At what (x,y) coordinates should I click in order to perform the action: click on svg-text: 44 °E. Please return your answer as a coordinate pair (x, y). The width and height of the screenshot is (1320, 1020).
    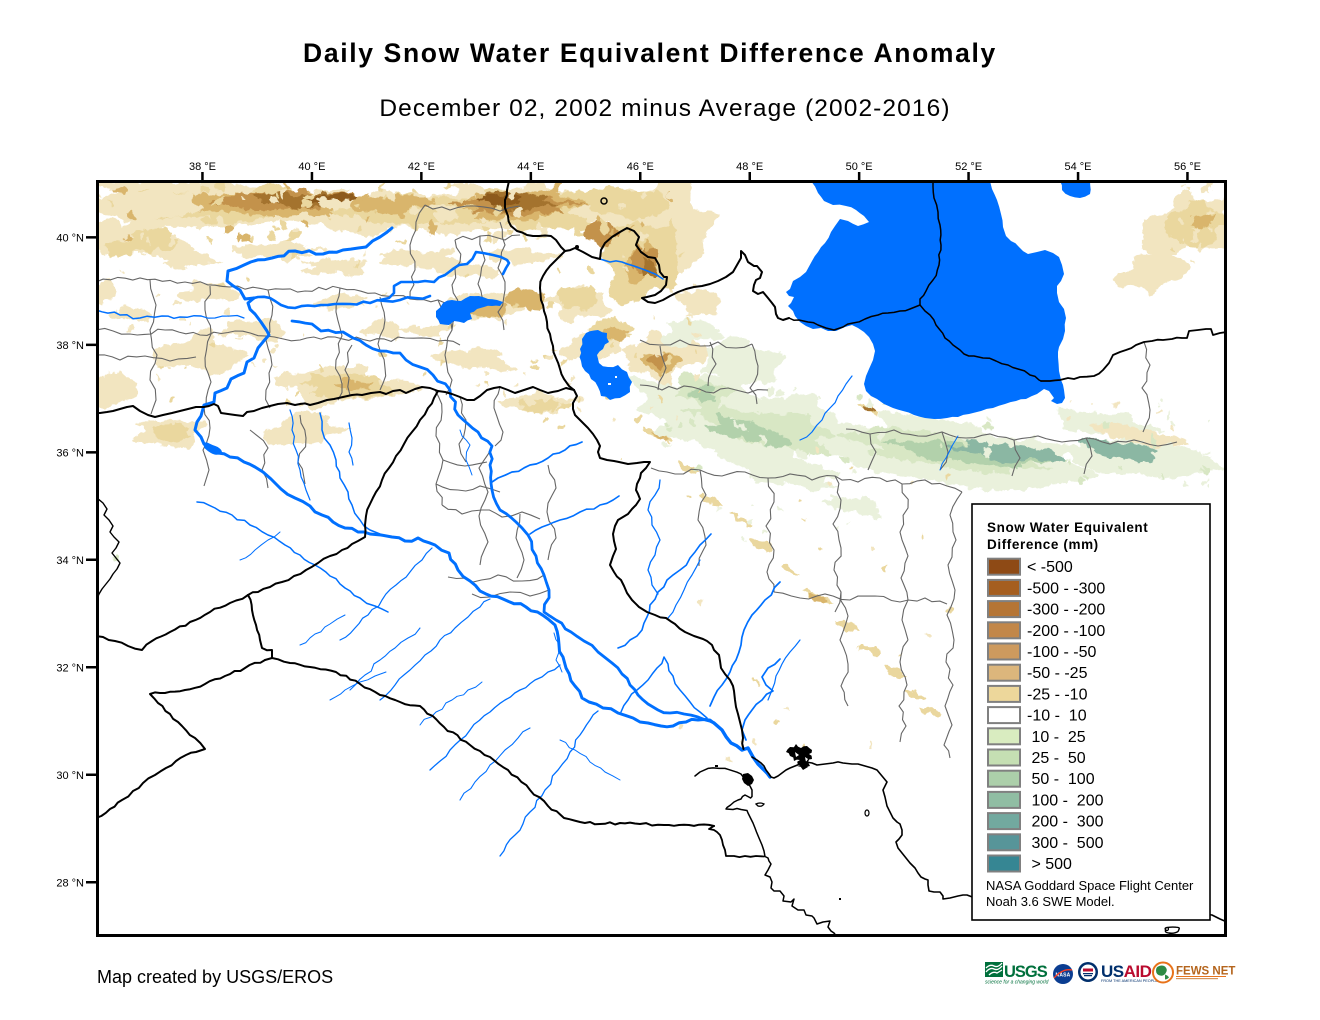
    Looking at the image, I should click on (530, 167).